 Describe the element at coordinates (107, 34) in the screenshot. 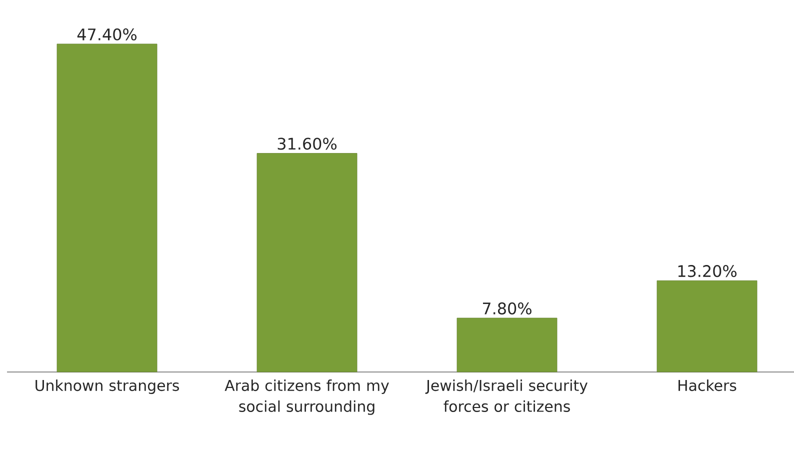

I see `data-label: 47.40%` at that location.